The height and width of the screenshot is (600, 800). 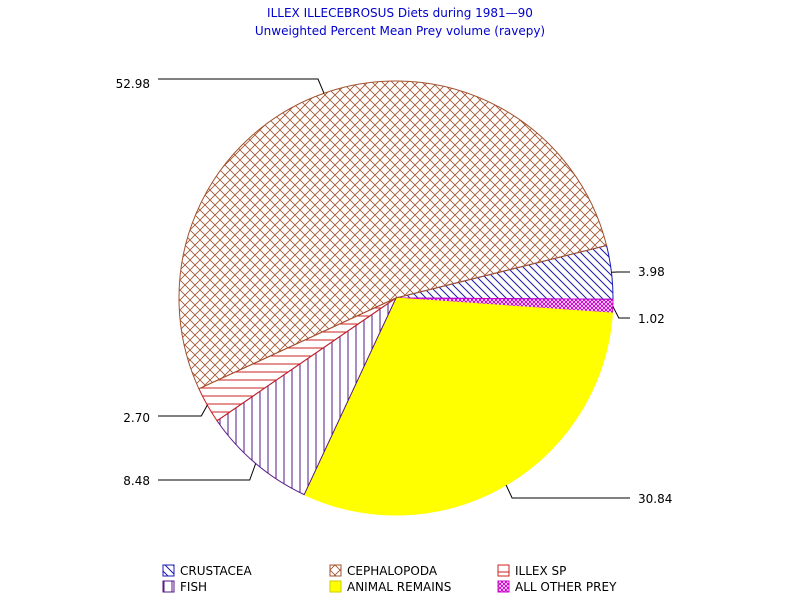 I want to click on slice-label-animal-remains: 30.84, so click(x=655, y=499).